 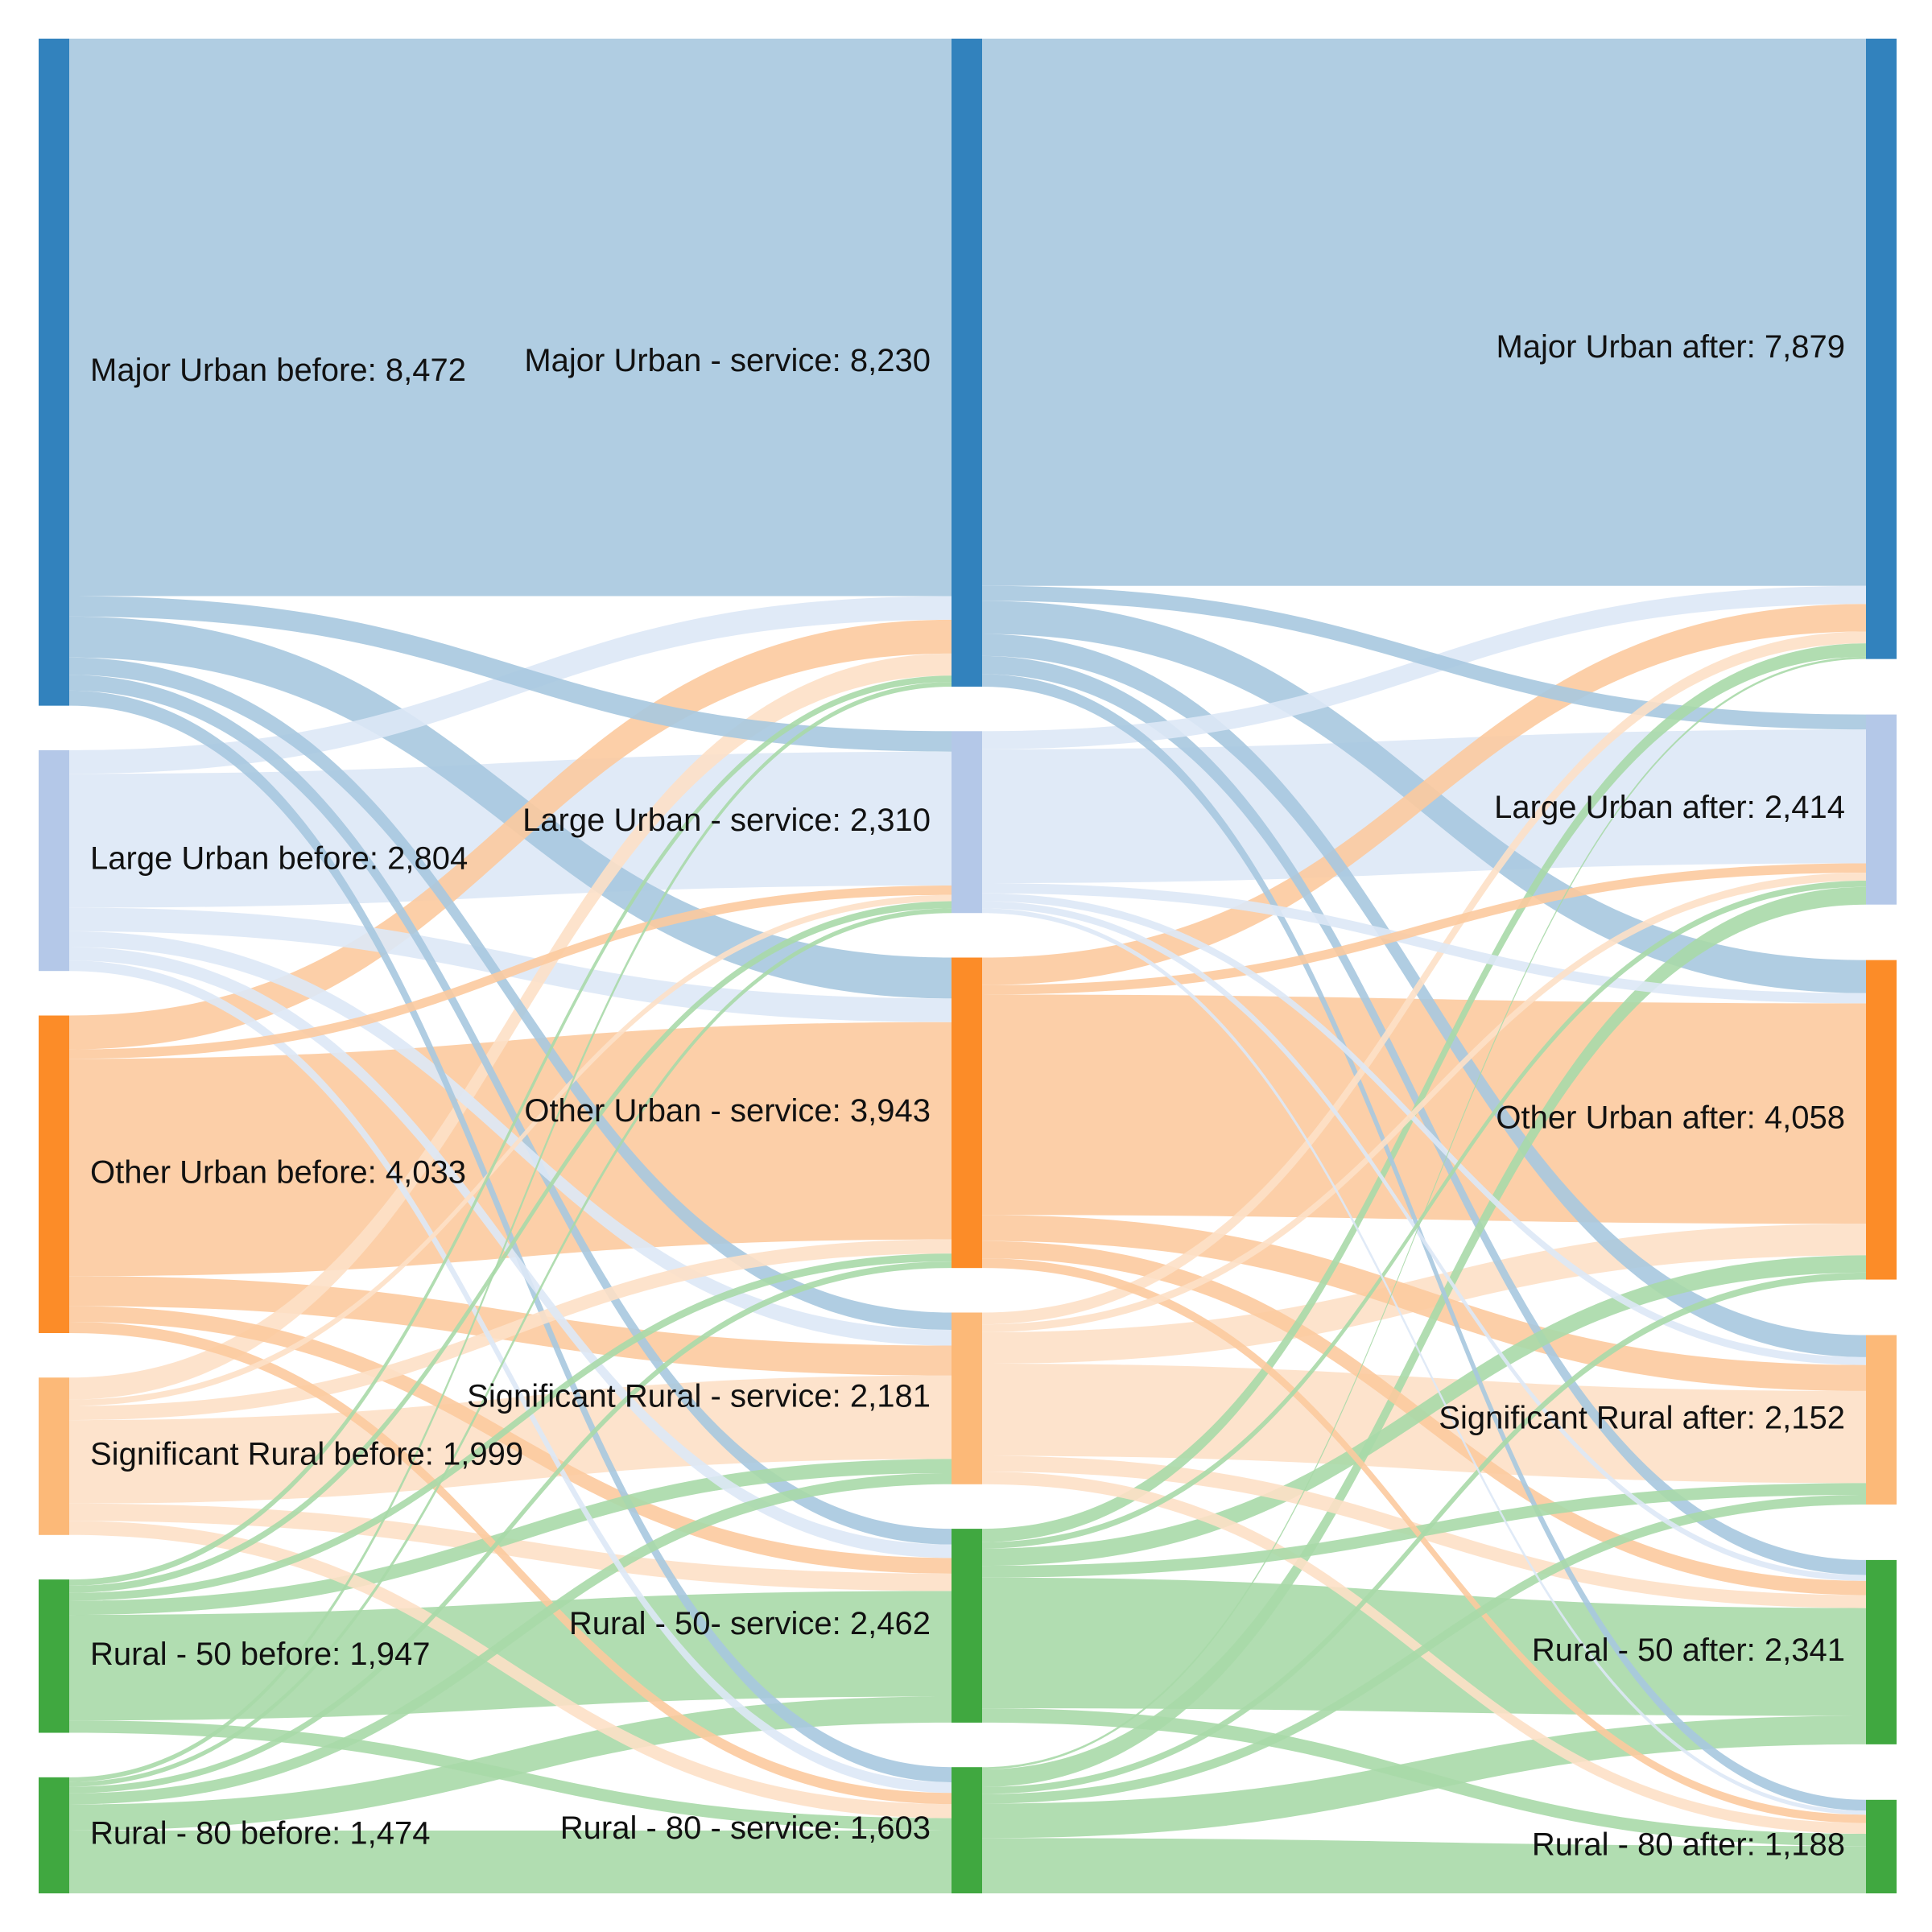 What do you see at coordinates (967, 1626) in the screenshot?
I see `node-R50_s` at bounding box center [967, 1626].